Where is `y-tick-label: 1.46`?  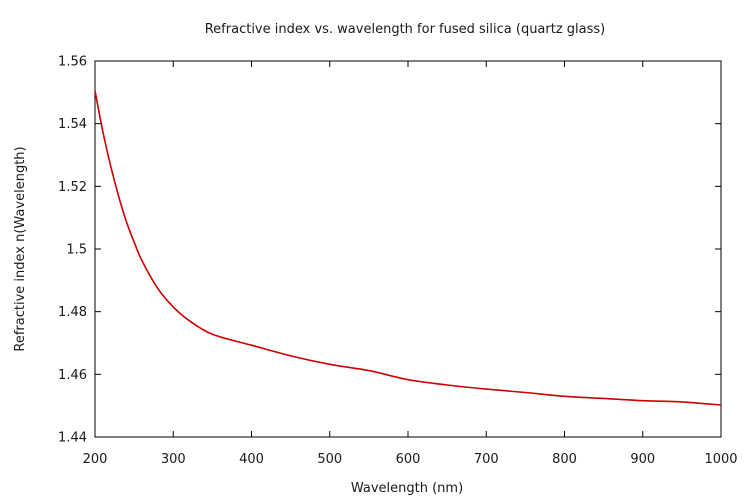 y-tick-label: 1.46 is located at coordinates (72, 375).